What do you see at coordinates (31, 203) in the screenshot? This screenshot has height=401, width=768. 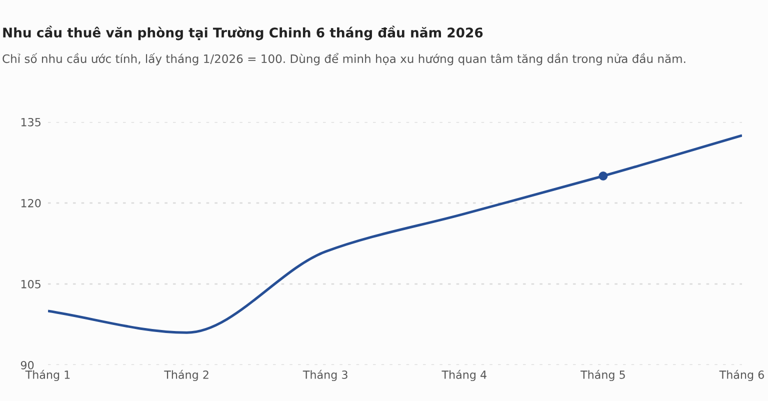 I see `y-tick-label: 120` at bounding box center [31, 203].